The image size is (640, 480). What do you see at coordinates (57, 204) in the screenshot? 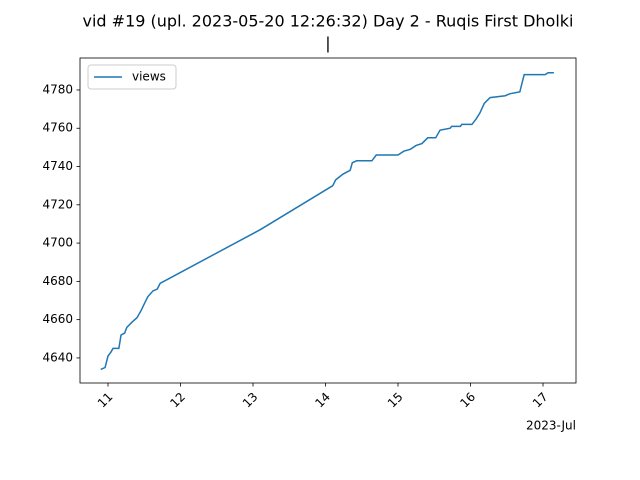
I see `y-tick-label: 4720` at bounding box center [57, 204].